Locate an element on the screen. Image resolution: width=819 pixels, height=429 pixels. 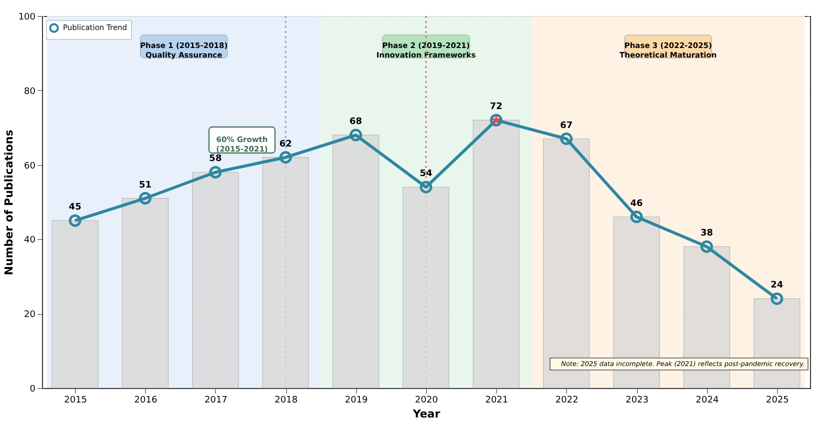
data-label: 54 is located at coordinates (426, 174).